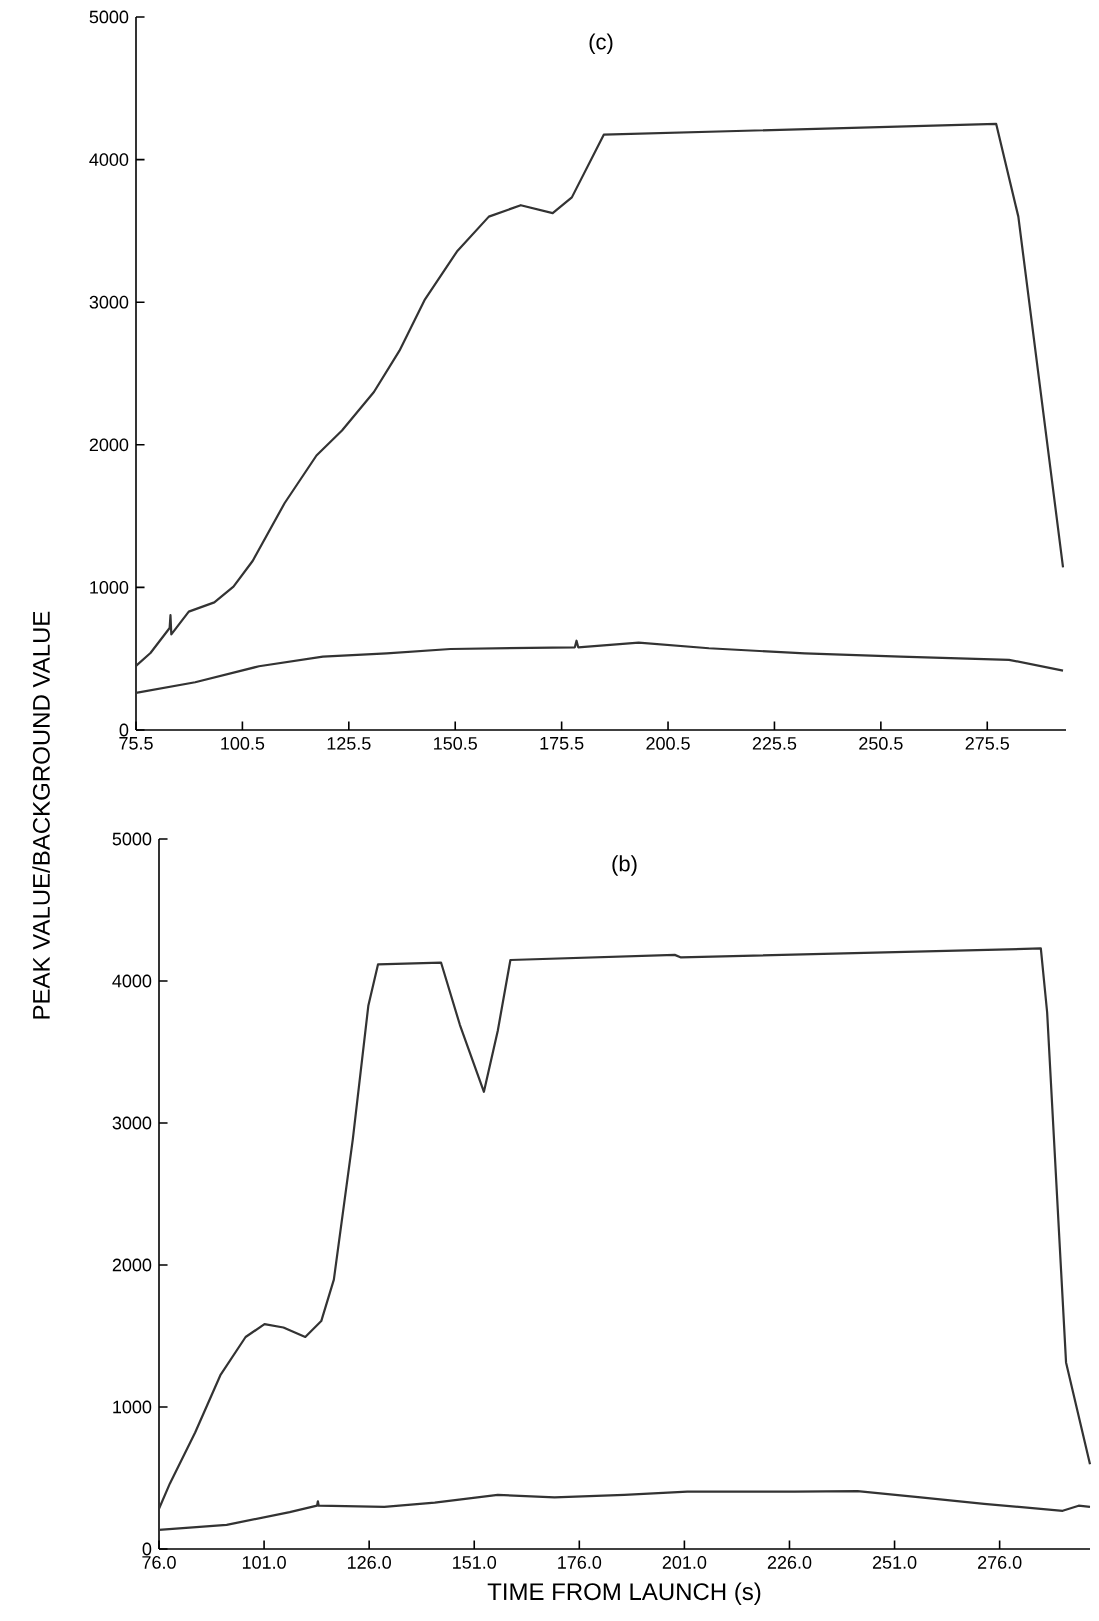 Image resolution: width=1099 pixels, height=1621 pixels. What do you see at coordinates (369, 1562) in the screenshot?
I see `x-tick-label: 126.0` at bounding box center [369, 1562].